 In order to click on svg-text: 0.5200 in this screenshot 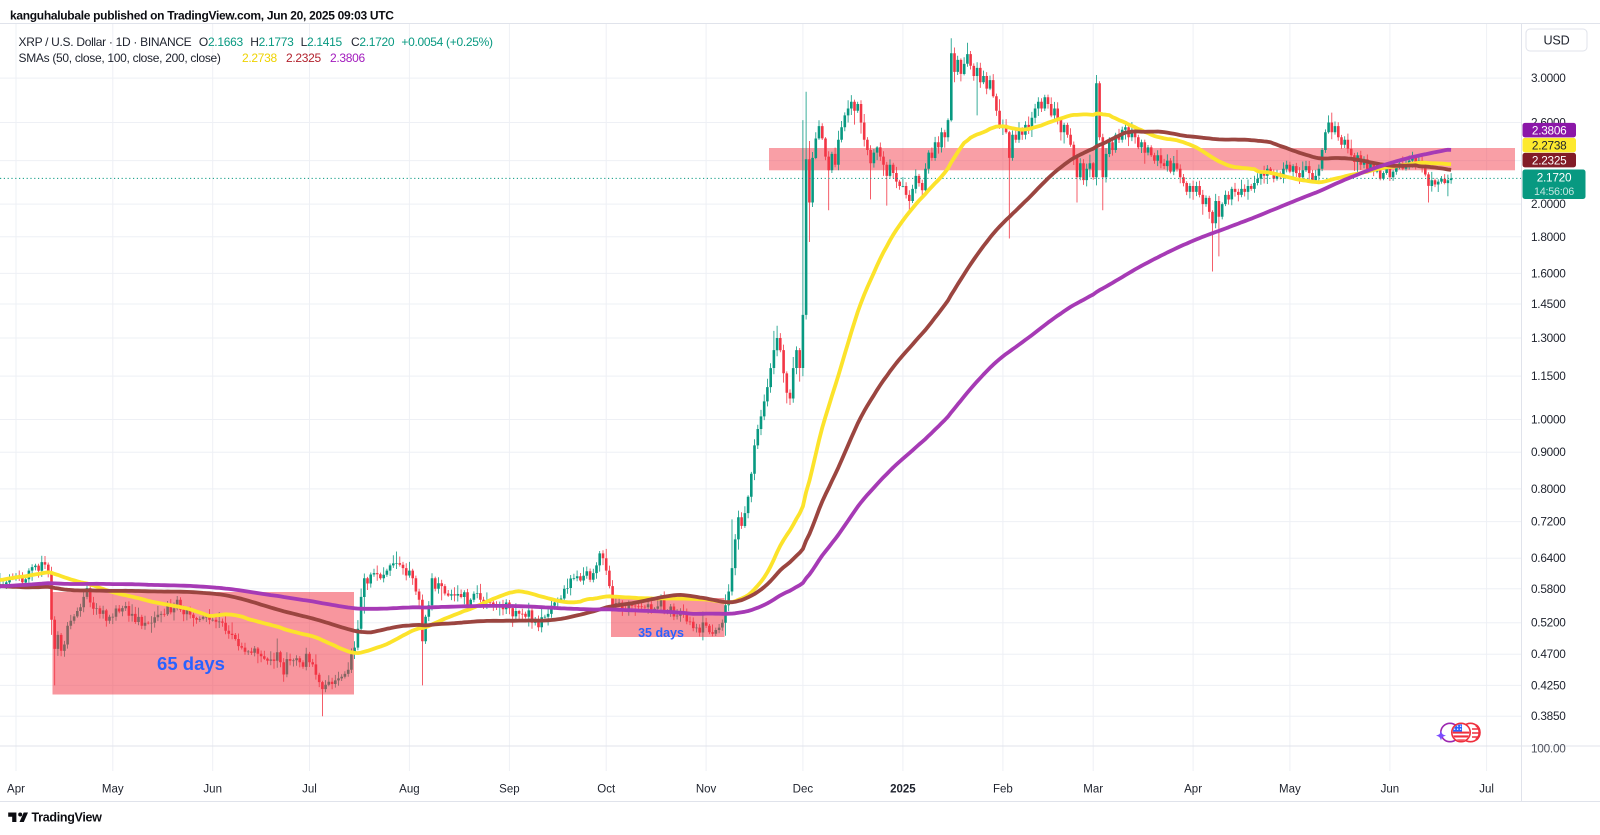, I will do `click(1548, 623)`.